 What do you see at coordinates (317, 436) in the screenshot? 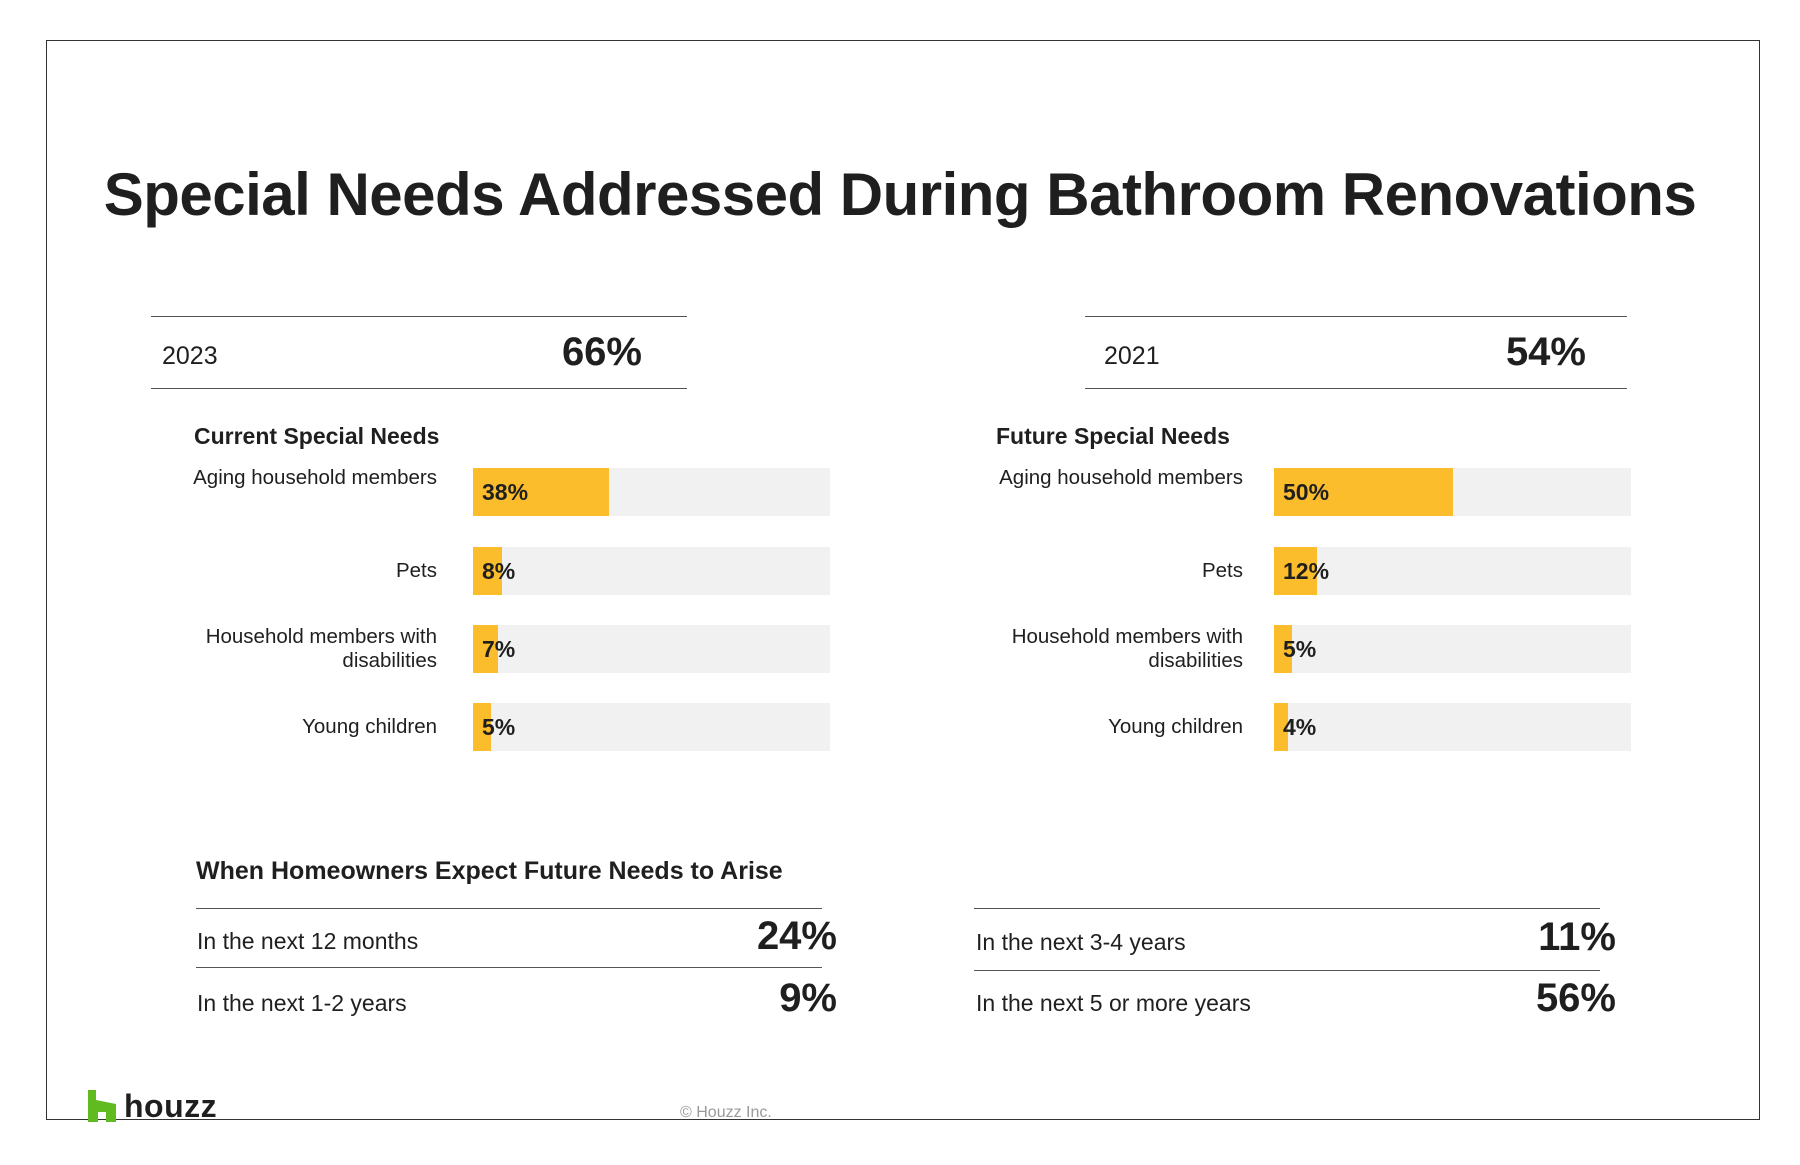
I see `current-needs-heading: Current Special Needs` at bounding box center [317, 436].